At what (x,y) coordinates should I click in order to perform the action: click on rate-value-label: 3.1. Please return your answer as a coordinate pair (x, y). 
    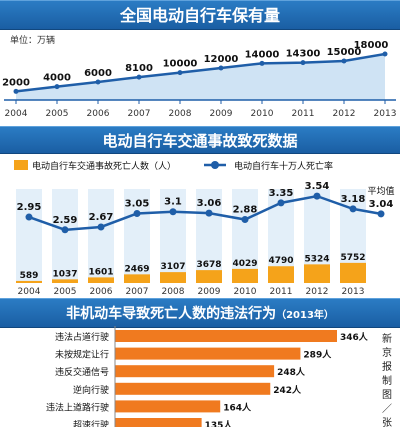
    Looking at the image, I should click on (173, 202).